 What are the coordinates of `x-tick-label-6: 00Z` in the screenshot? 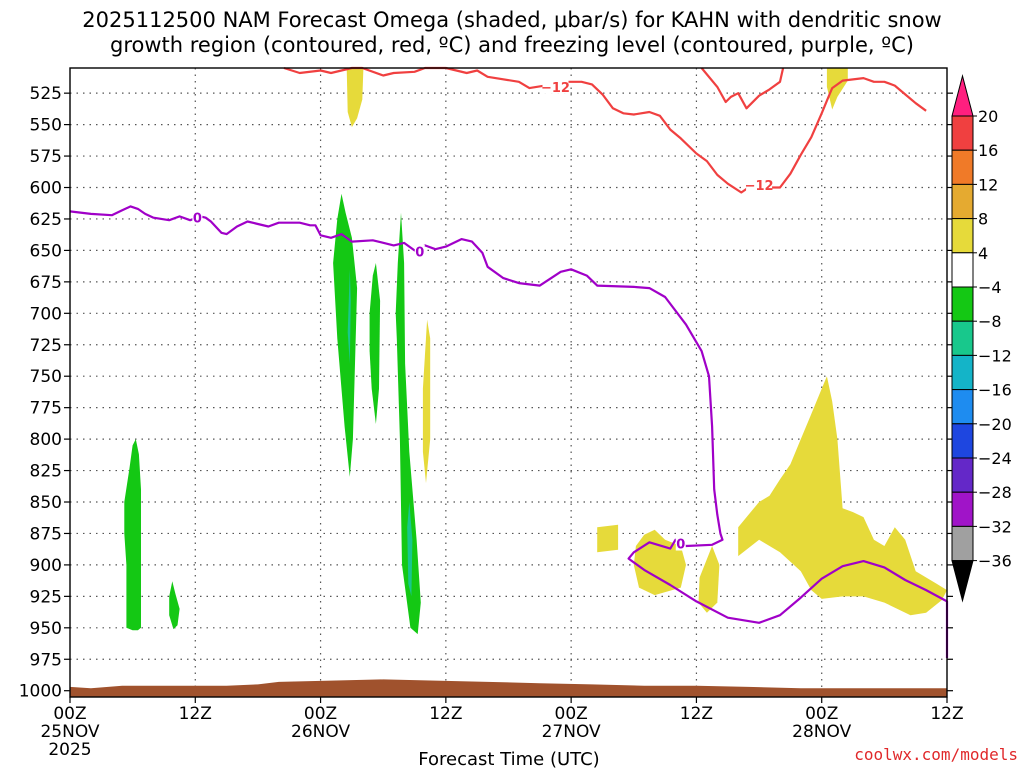 It's located at (821, 714).